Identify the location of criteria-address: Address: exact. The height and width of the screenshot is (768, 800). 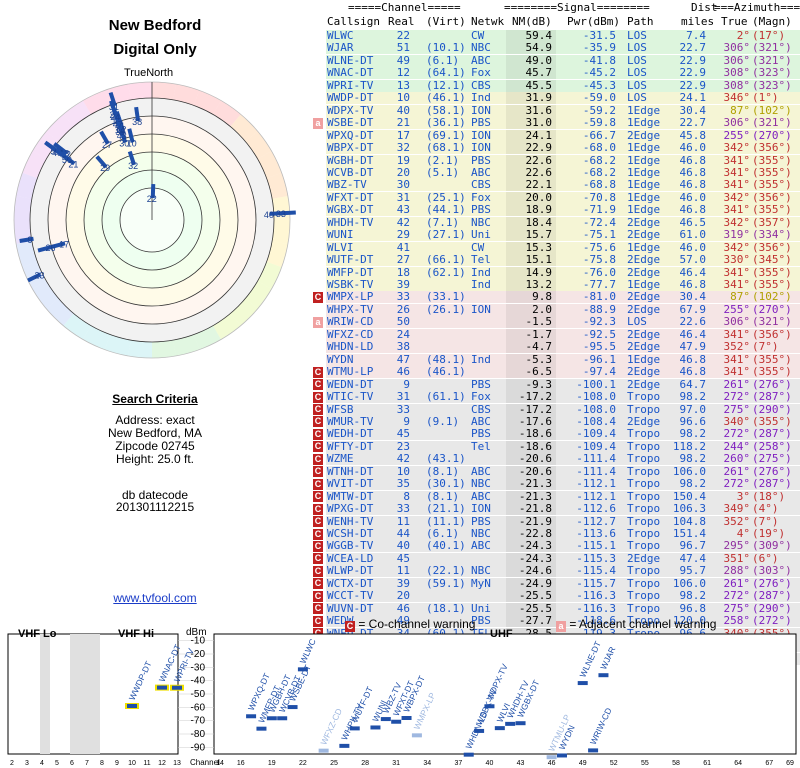
(155, 420).